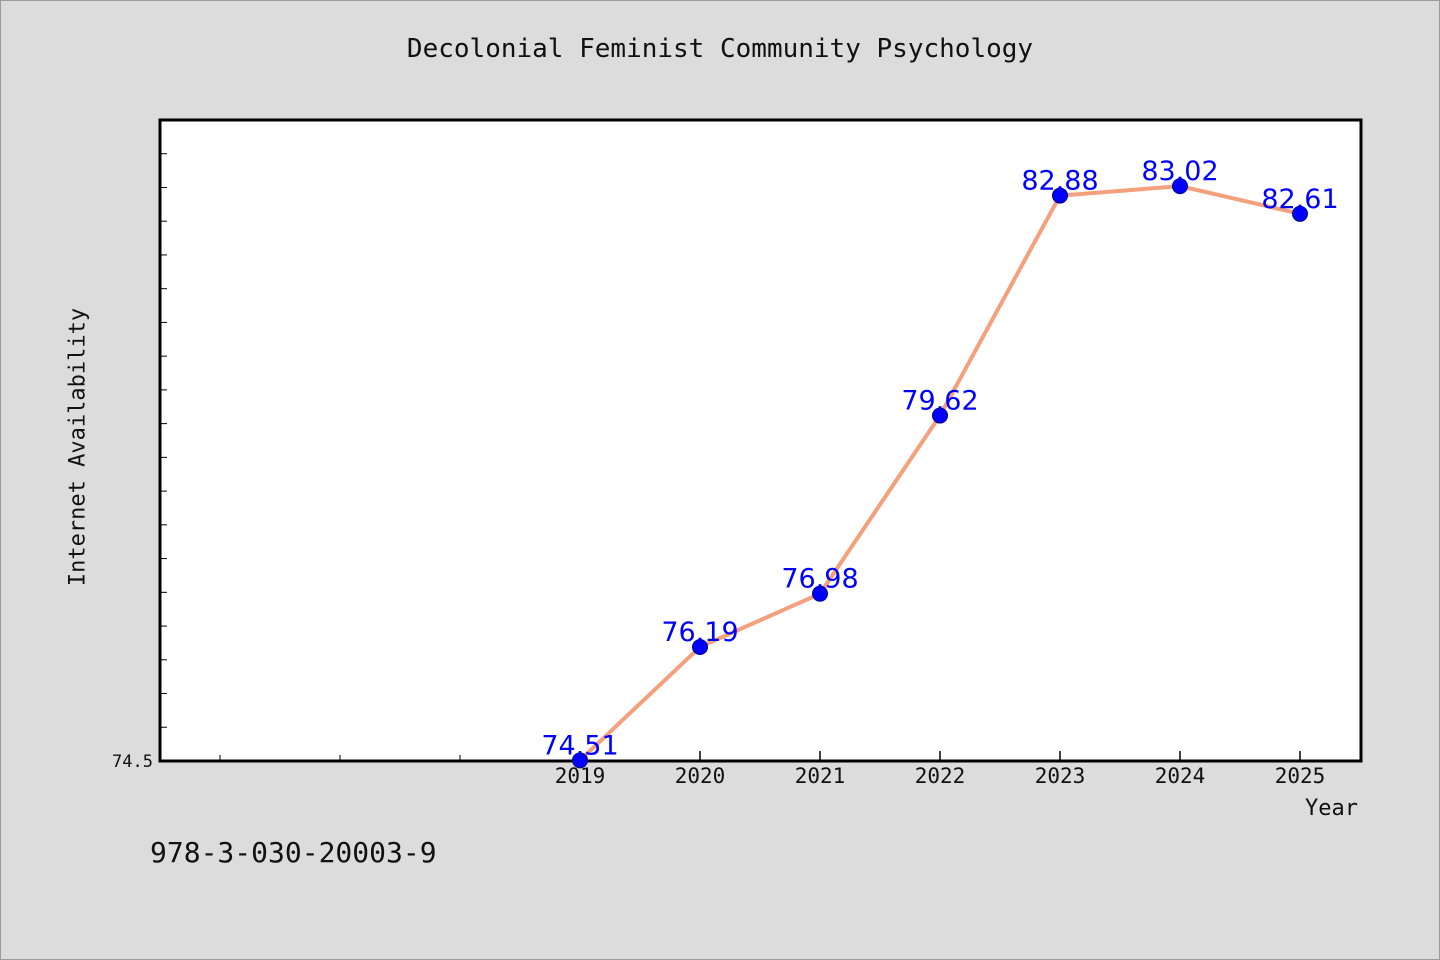 The image size is (1440, 960). What do you see at coordinates (1059, 181) in the screenshot?
I see `data-label: 82.88` at bounding box center [1059, 181].